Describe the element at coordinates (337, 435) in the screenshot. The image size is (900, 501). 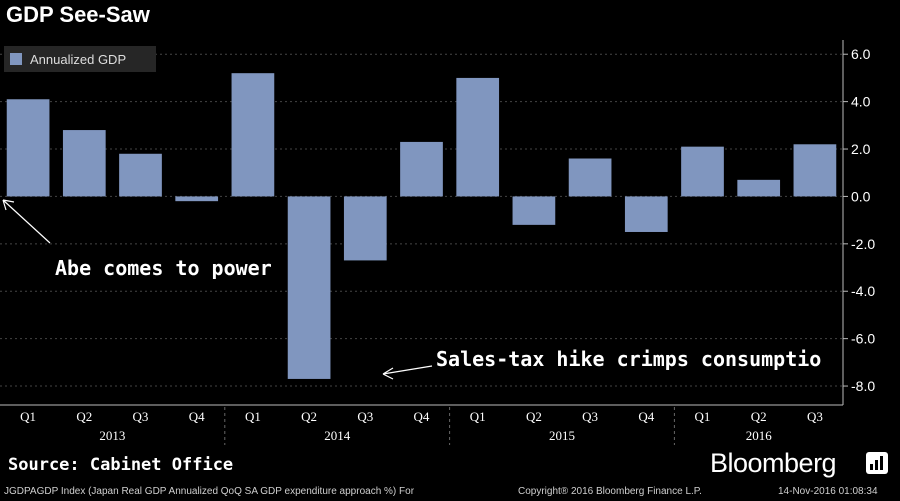
I see `year-label: 2014` at that location.